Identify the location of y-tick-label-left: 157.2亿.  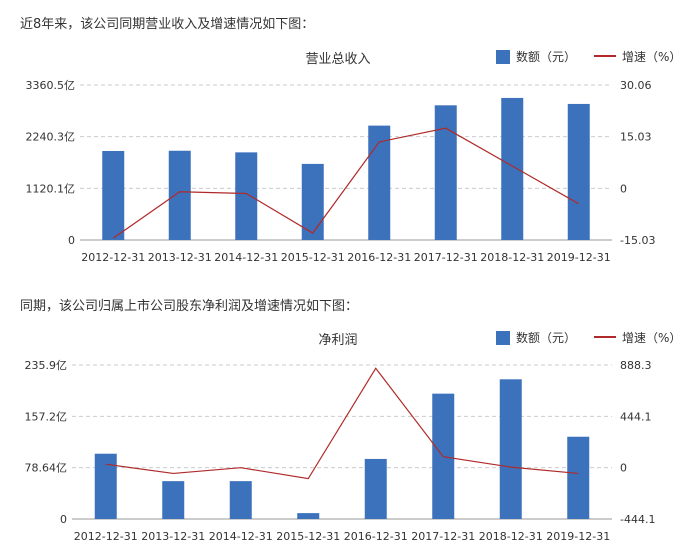
(46, 416).